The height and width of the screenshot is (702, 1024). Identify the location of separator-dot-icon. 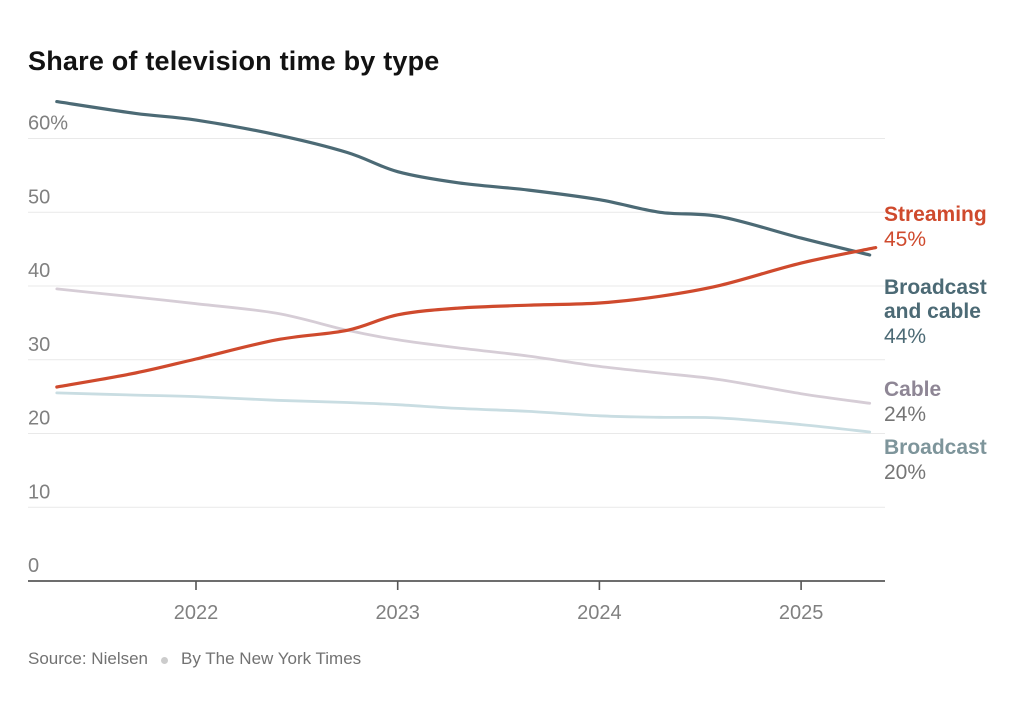
(165, 660).